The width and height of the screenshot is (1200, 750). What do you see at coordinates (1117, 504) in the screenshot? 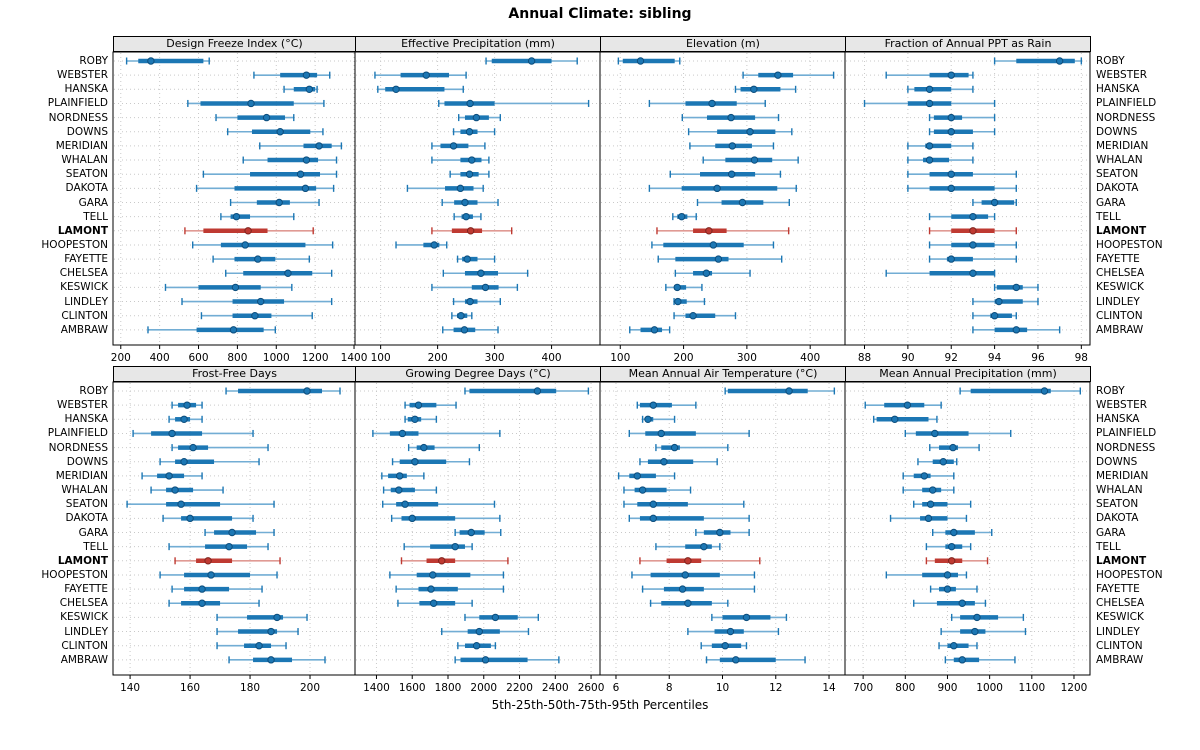
I see `site-label-right-seaton: SEATON` at bounding box center [1117, 504].